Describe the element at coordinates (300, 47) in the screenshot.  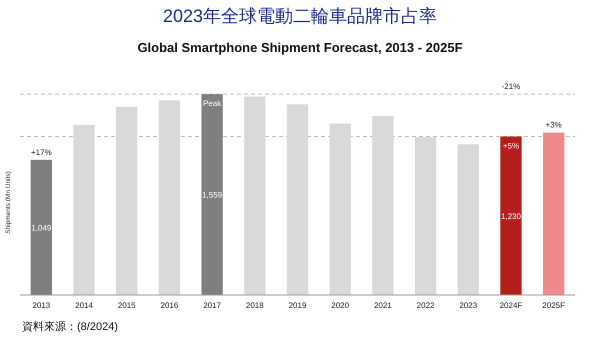
I see `chart-subtitle: Global Smartphone Shipment Forecast, 2013 - 2025F` at that location.